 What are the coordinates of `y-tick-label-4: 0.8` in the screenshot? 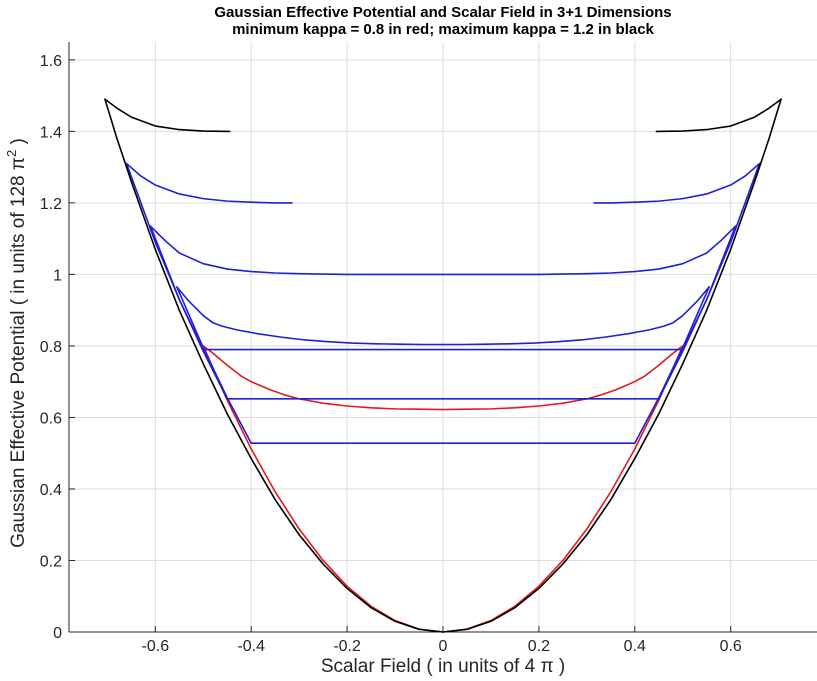 It's located at (51, 347).